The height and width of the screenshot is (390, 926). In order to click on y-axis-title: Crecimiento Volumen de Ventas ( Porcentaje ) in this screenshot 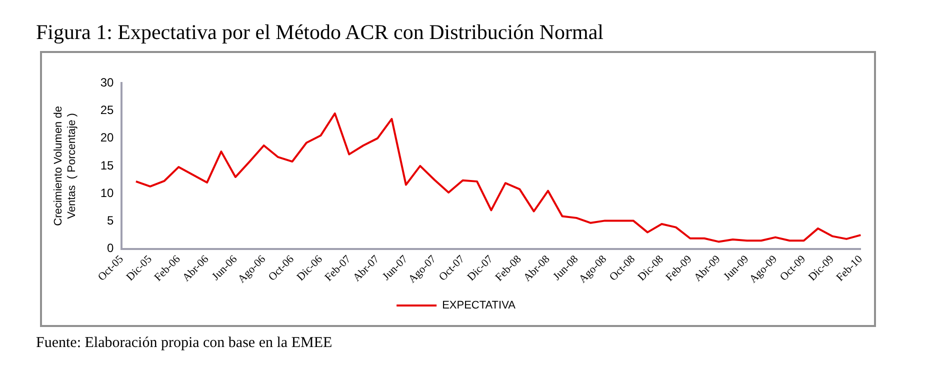, I will do `click(65, 166)`.